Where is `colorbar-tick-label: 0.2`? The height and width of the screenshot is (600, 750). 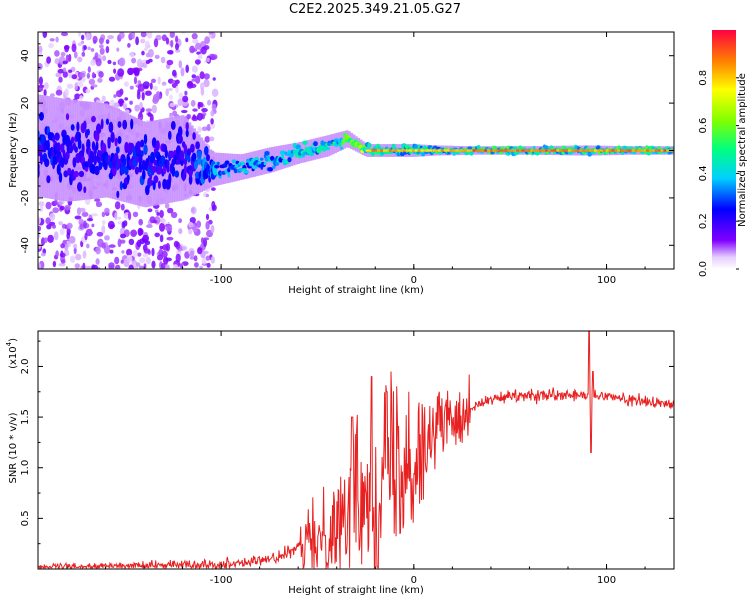
colorbar-tick-label: 0.2 is located at coordinates (703, 221).